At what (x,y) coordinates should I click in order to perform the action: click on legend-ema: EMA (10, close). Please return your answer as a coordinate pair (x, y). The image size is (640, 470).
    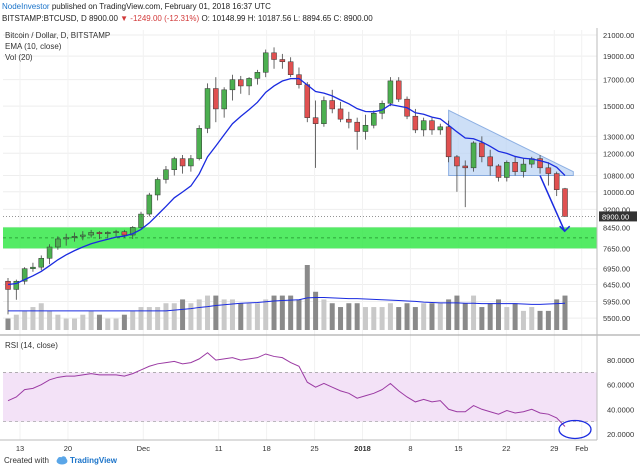
    Looking at the image, I should click on (33, 46).